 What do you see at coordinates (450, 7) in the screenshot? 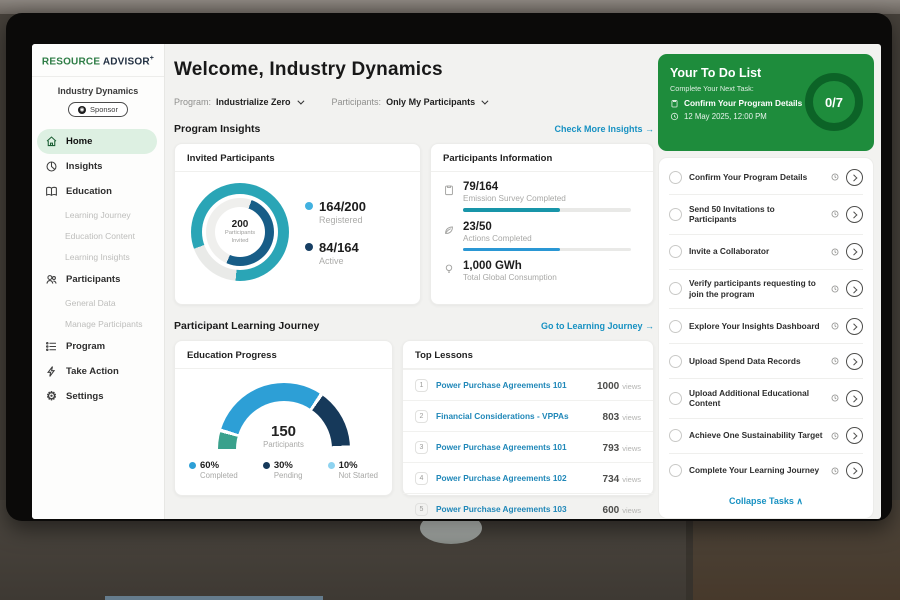
I see `background-wall-top` at bounding box center [450, 7].